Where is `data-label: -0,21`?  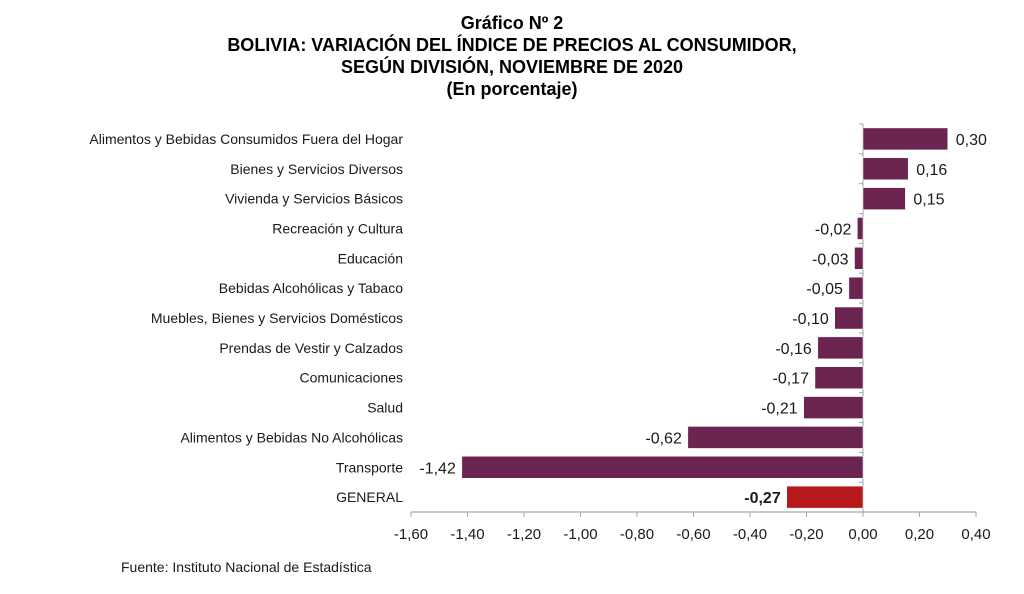
data-label: -0,21 is located at coordinates (779, 409).